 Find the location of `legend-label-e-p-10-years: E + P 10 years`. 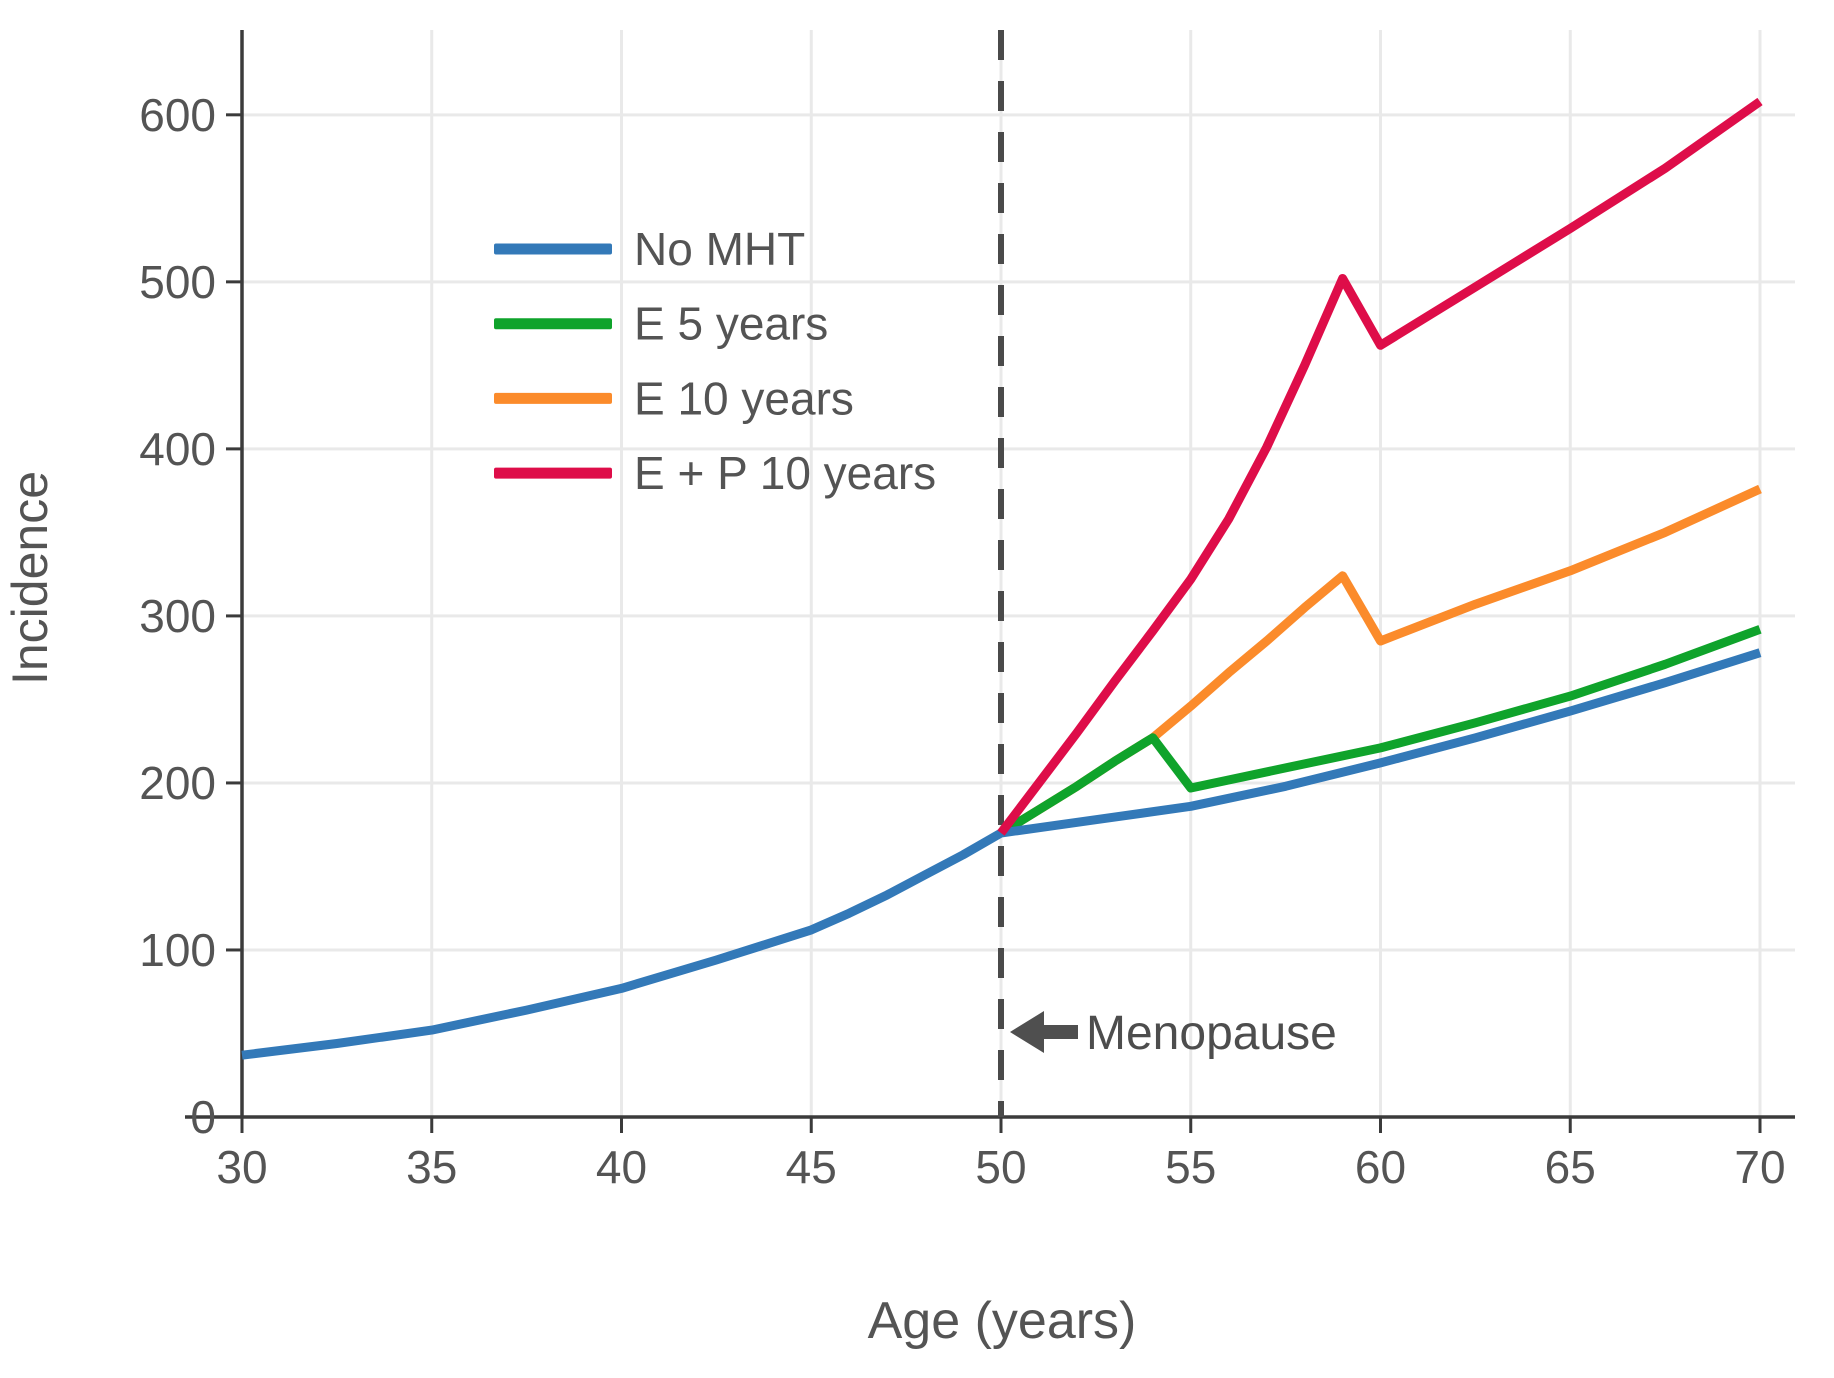

legend-label-e-p-10-years: E + P 10 years is located at coordinates (785, 473).